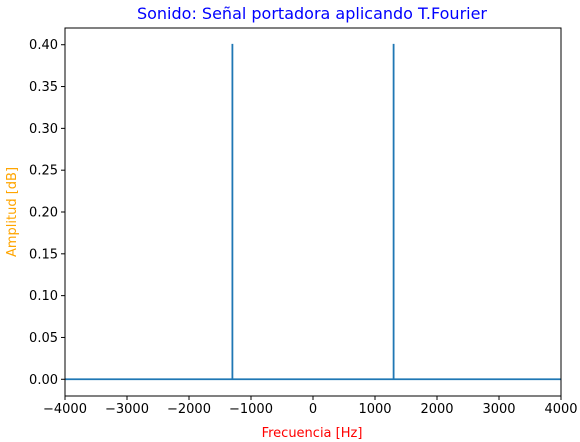 Image resolution: width=580 pixels, height=442 pixels. I want to click on x-tick-label: −3000, so click(127, 409).